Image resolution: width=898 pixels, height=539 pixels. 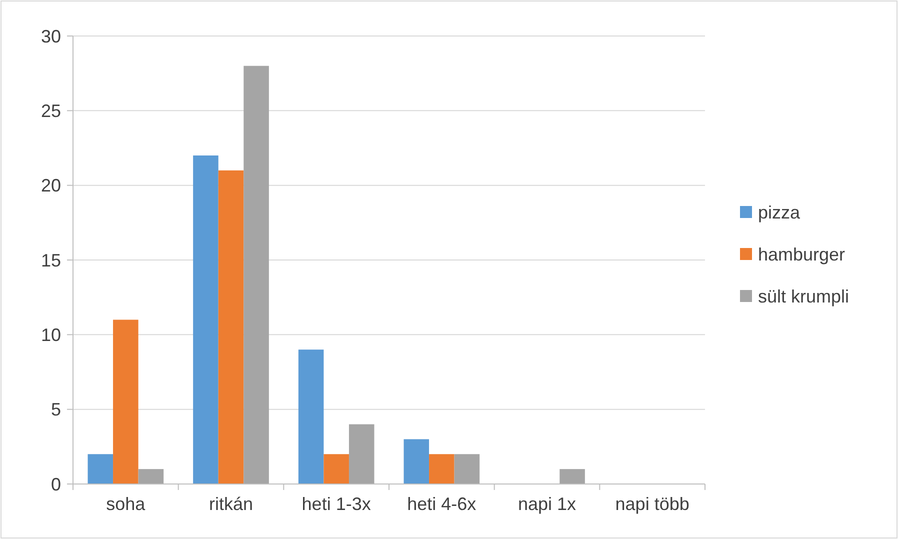 I want to click on x-tick-label: soha, so click(x=126, y=504).